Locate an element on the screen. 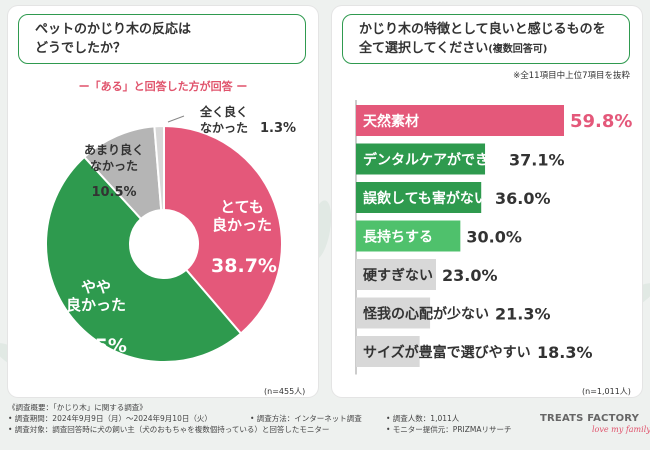 This screenshot has height=450, width=650. pie-label-2: あまり良くなかった is located at coordinates (114, 157).